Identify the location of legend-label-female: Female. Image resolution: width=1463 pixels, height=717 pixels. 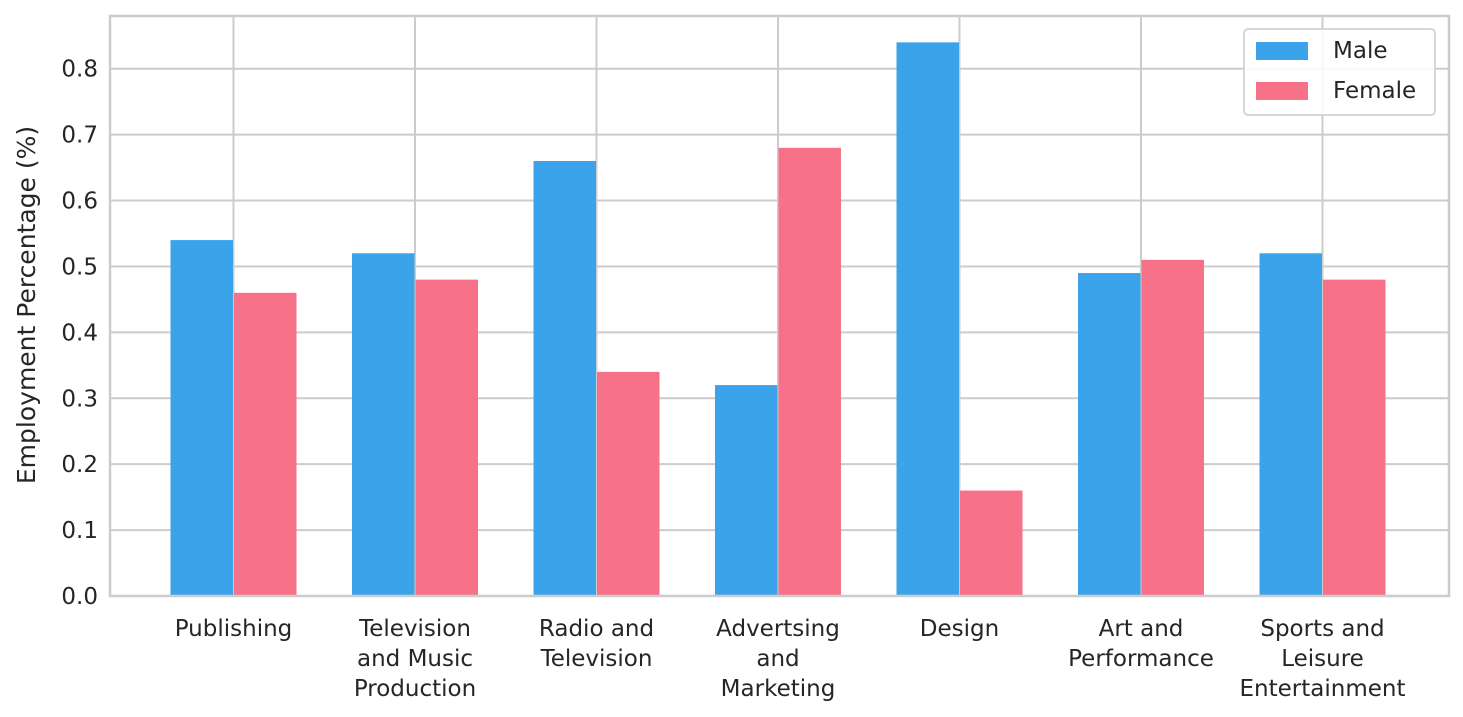
(1374, 91).